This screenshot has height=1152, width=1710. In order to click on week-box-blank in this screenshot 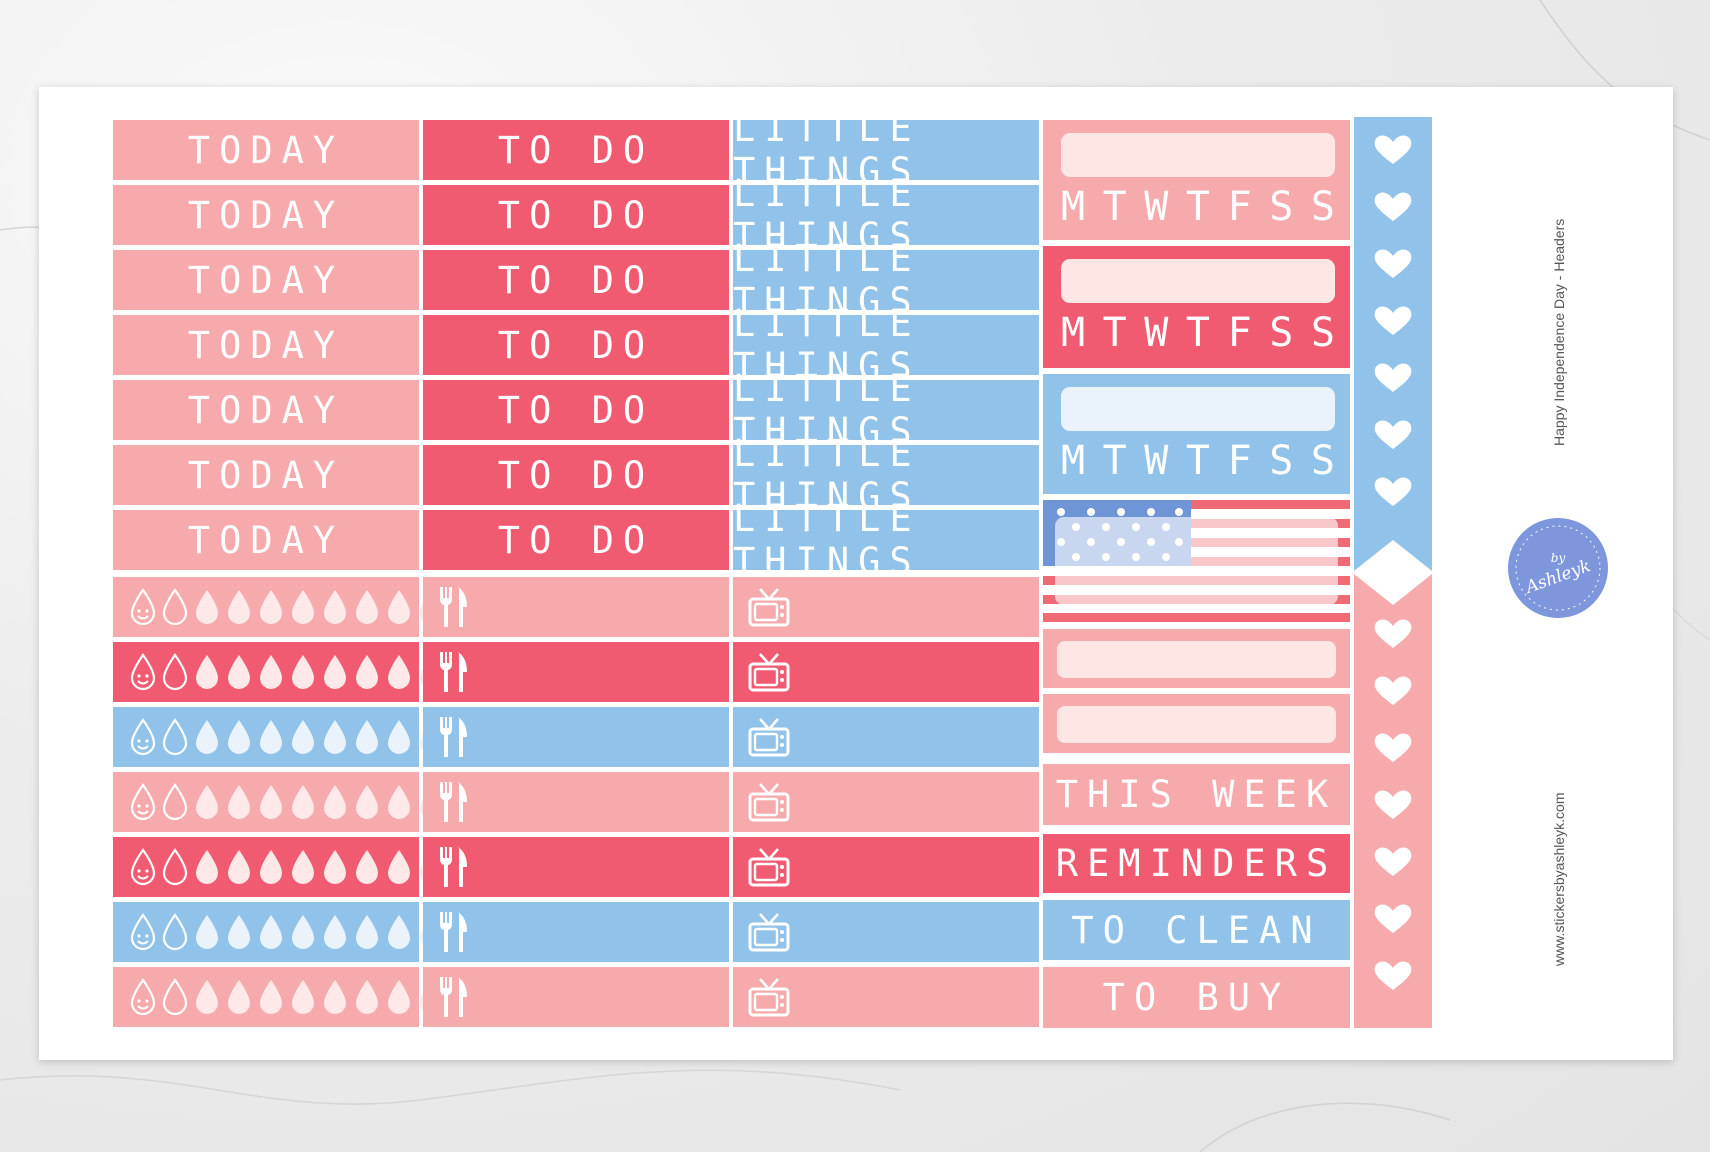, I will do `click(1198, 409)`.